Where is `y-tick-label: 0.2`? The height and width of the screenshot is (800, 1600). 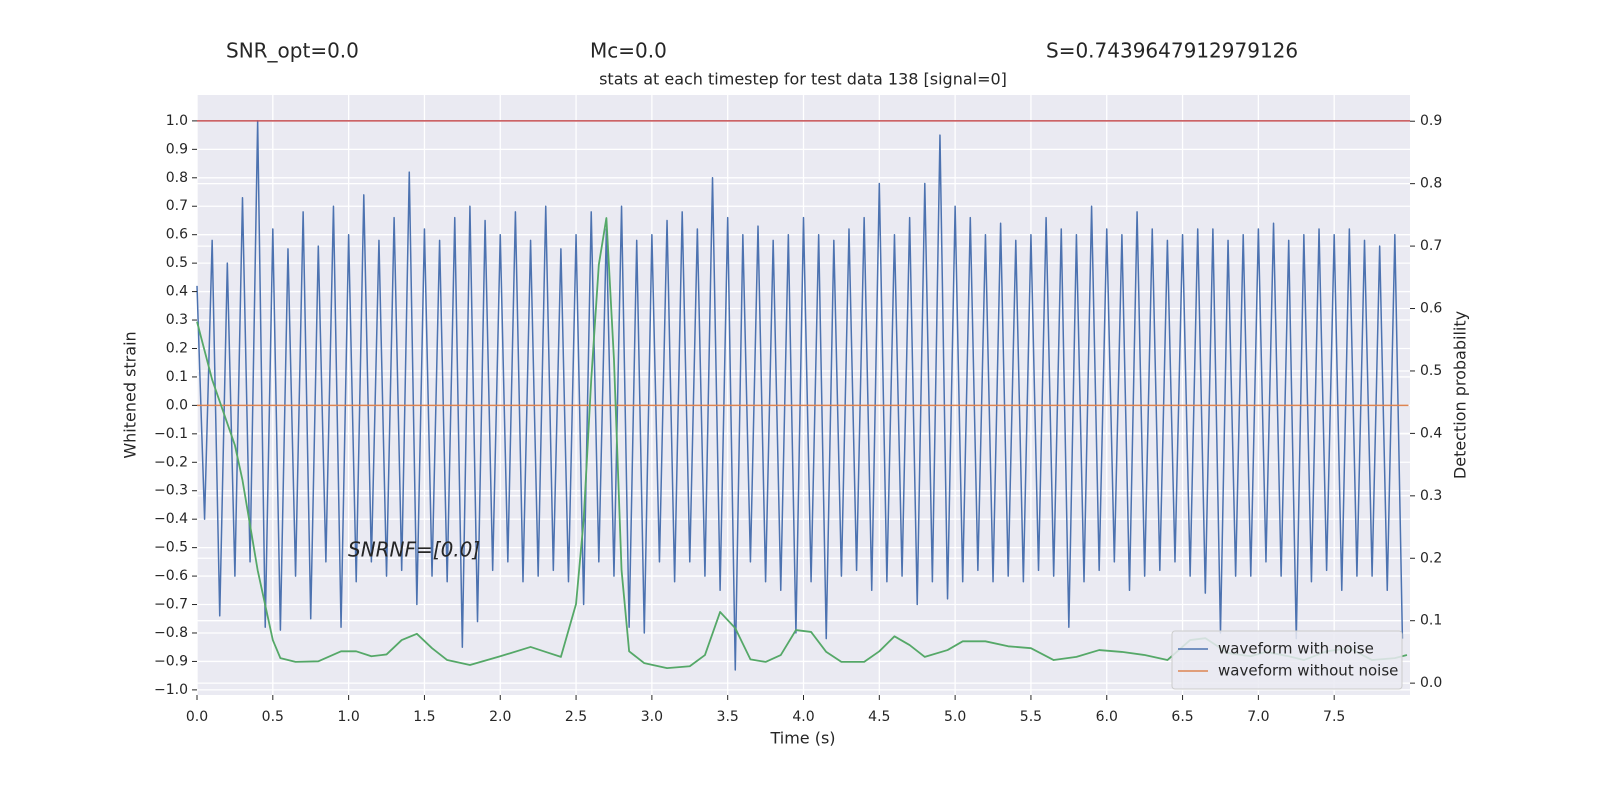 y-tick-label: 0.2 is located at coordinates (177, 348).